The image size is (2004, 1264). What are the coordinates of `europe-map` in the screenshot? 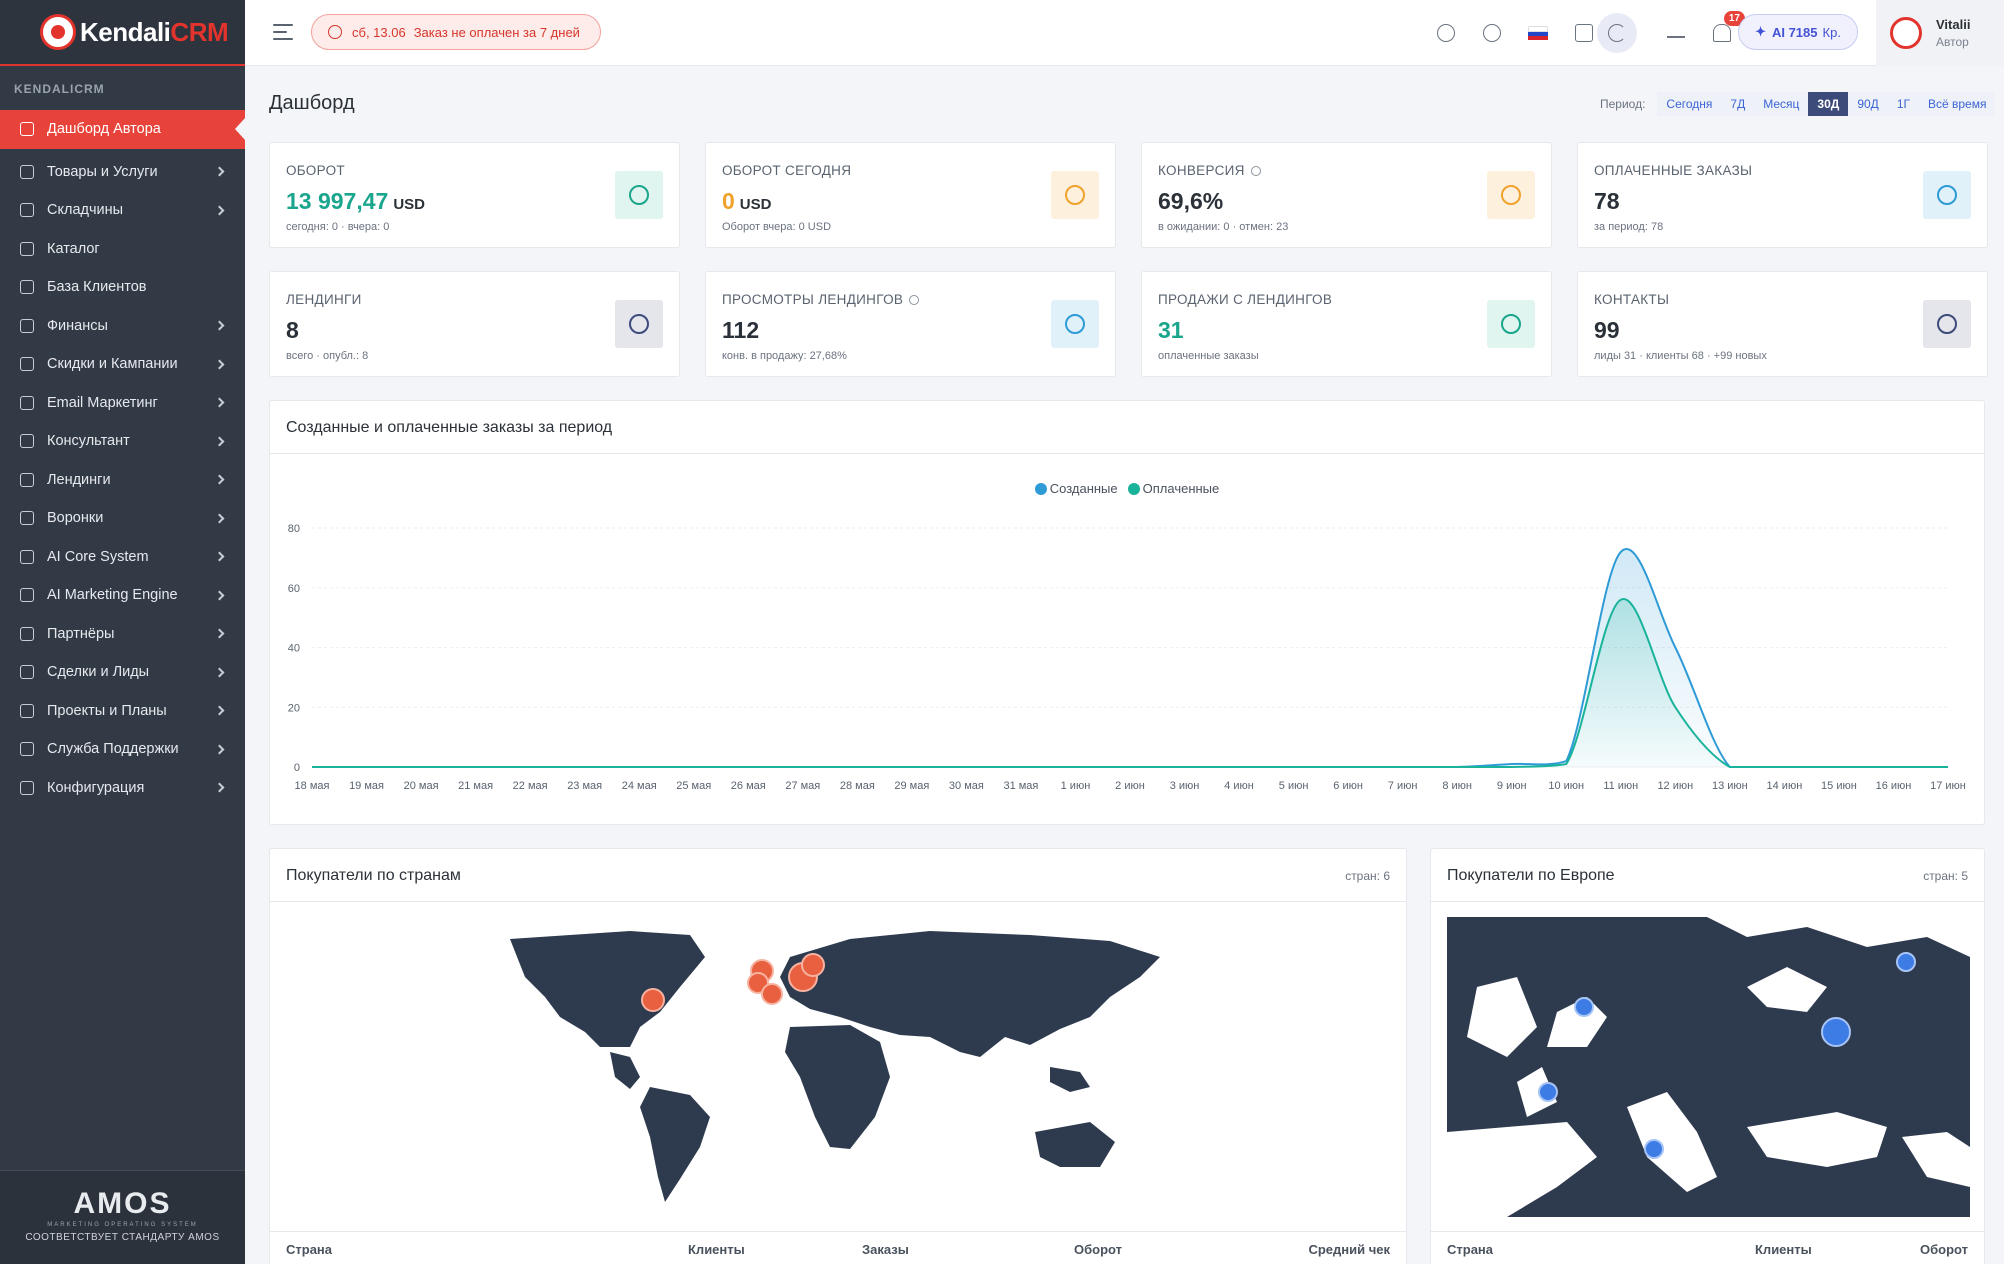 It's located at (1708, 1067).